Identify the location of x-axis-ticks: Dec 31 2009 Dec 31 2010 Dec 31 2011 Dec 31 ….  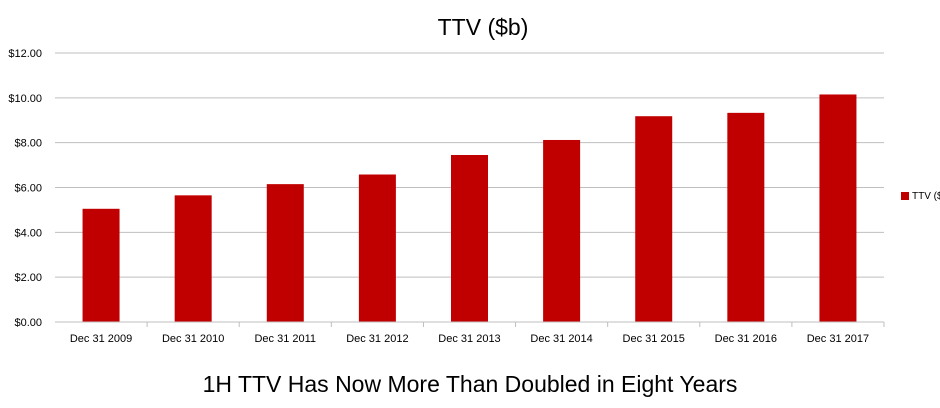
(477, 333).